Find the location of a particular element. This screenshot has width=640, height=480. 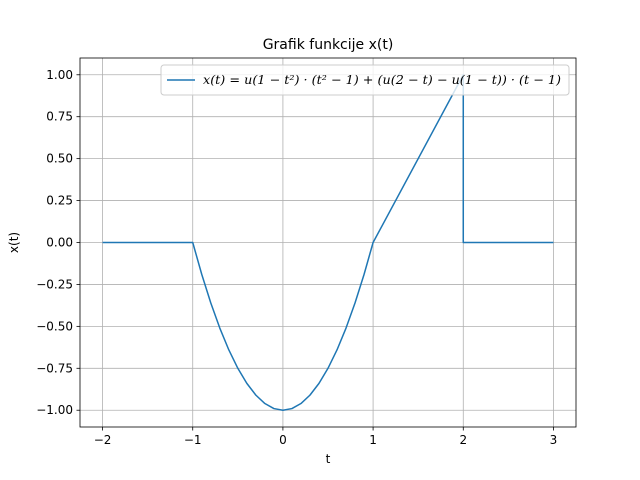

x-tick-label: 1 is located at coordinates (373, 440).